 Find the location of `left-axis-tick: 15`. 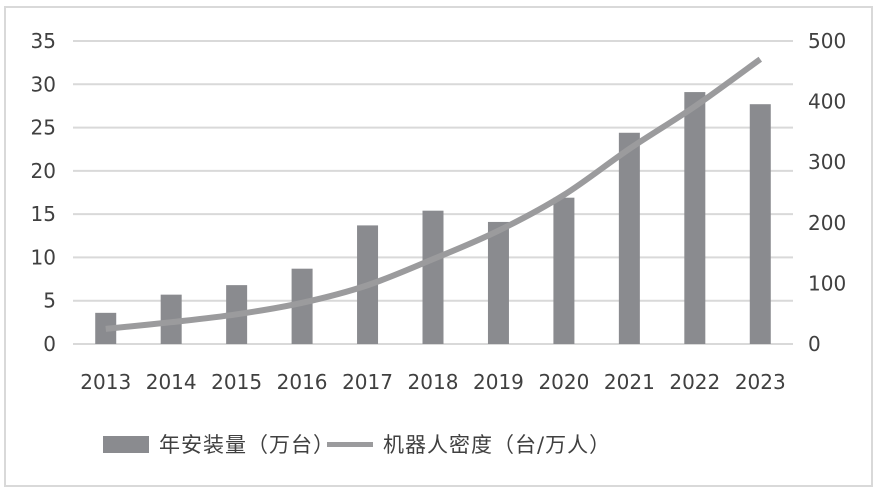

left-axis-tick: 15 is located at coordinates (43, 214).